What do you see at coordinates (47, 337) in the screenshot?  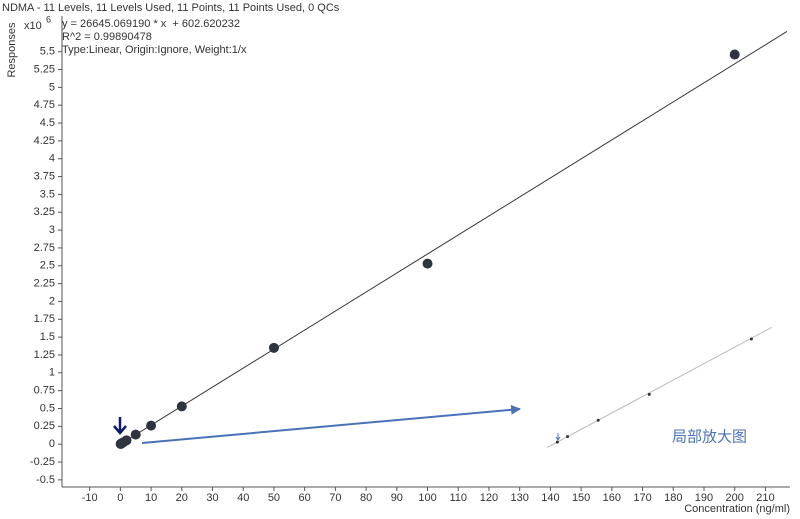 I see `y-tick-label: 1.5` at bounding box center [47, 337].